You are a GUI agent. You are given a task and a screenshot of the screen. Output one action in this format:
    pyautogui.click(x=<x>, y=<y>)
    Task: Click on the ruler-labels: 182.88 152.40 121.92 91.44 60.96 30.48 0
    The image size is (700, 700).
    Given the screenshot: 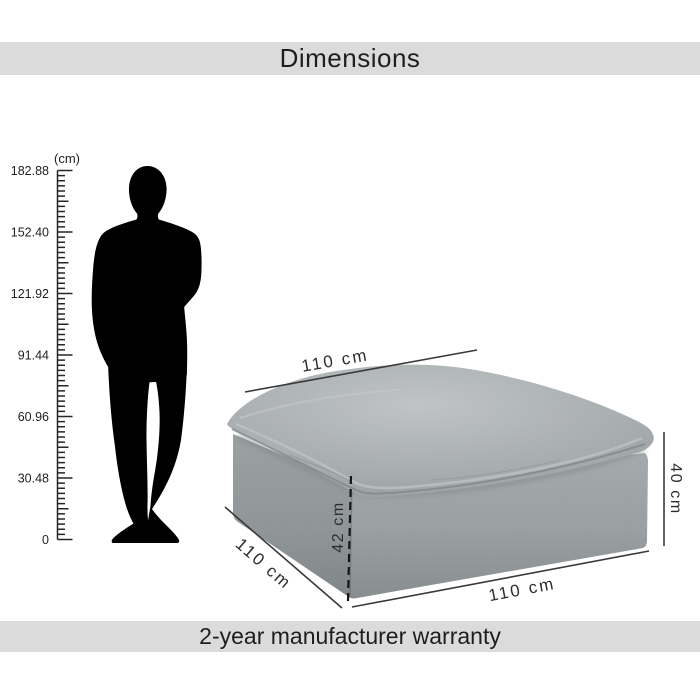 What is the action you would take?
    pyautogui.click(x=30, y=355)
    